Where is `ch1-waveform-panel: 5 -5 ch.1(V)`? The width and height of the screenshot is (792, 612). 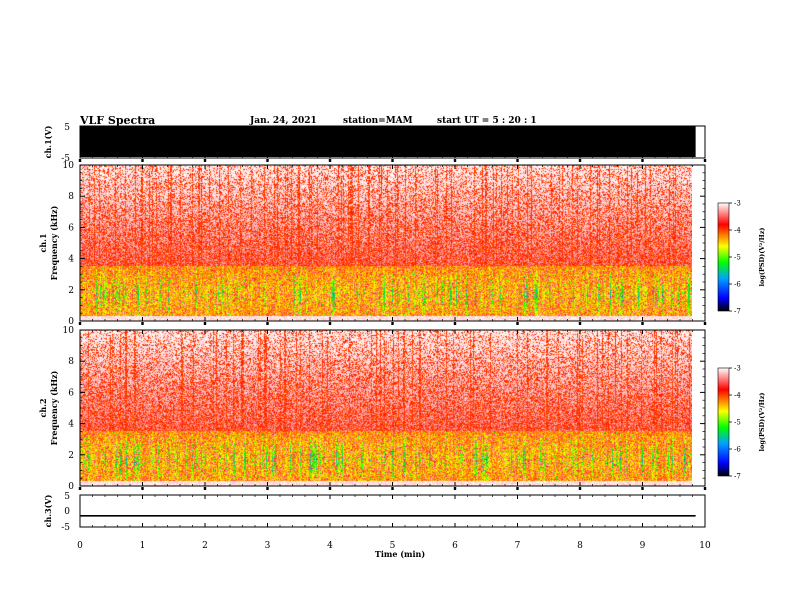 ch1-waveform-panel: 5 -5 ch.1(V) is located at coordinates (374, 143).